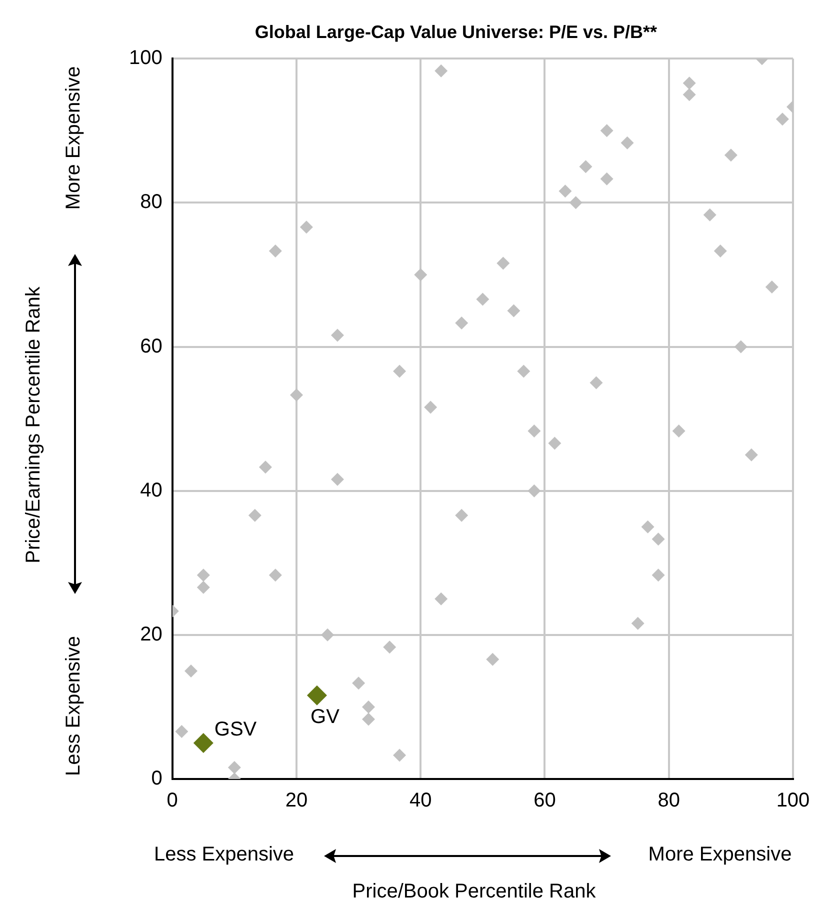 This screenshot has width=831, height=907. What do you see at coordinates (151, 346) in the screenshot?
I see `y-tick-label: 60` at bounding box center [151, 346].